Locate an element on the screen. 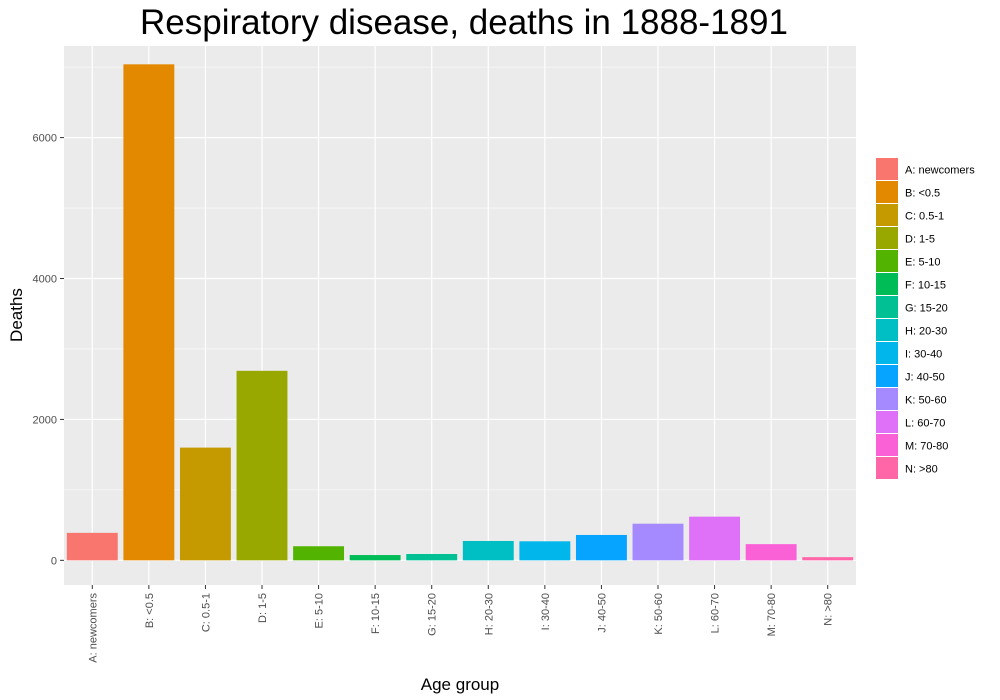 This screenshot has width=1000, height=700. y-tick-label: 4000 is located at coordinates (45, 280).